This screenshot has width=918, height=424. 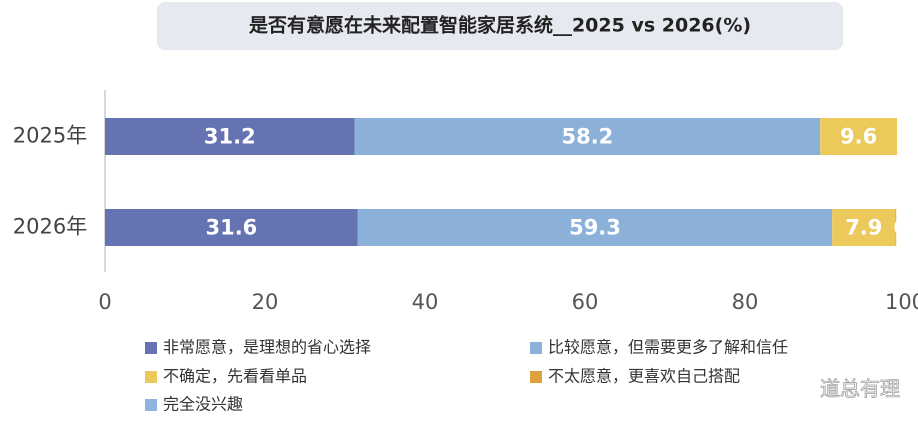 What do you see at coordinates (905, 228) in the screenshot?
I see `data-label: 0.1` at bounding box center [905, 228].